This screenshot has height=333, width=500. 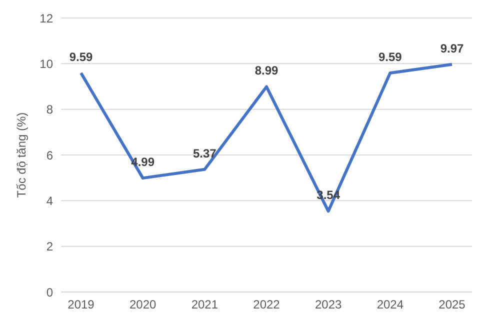 What do you see at coordinates (50, 292) in the screenshot?
I see `y-tick-label: 0` at bounding box center [50, 292].